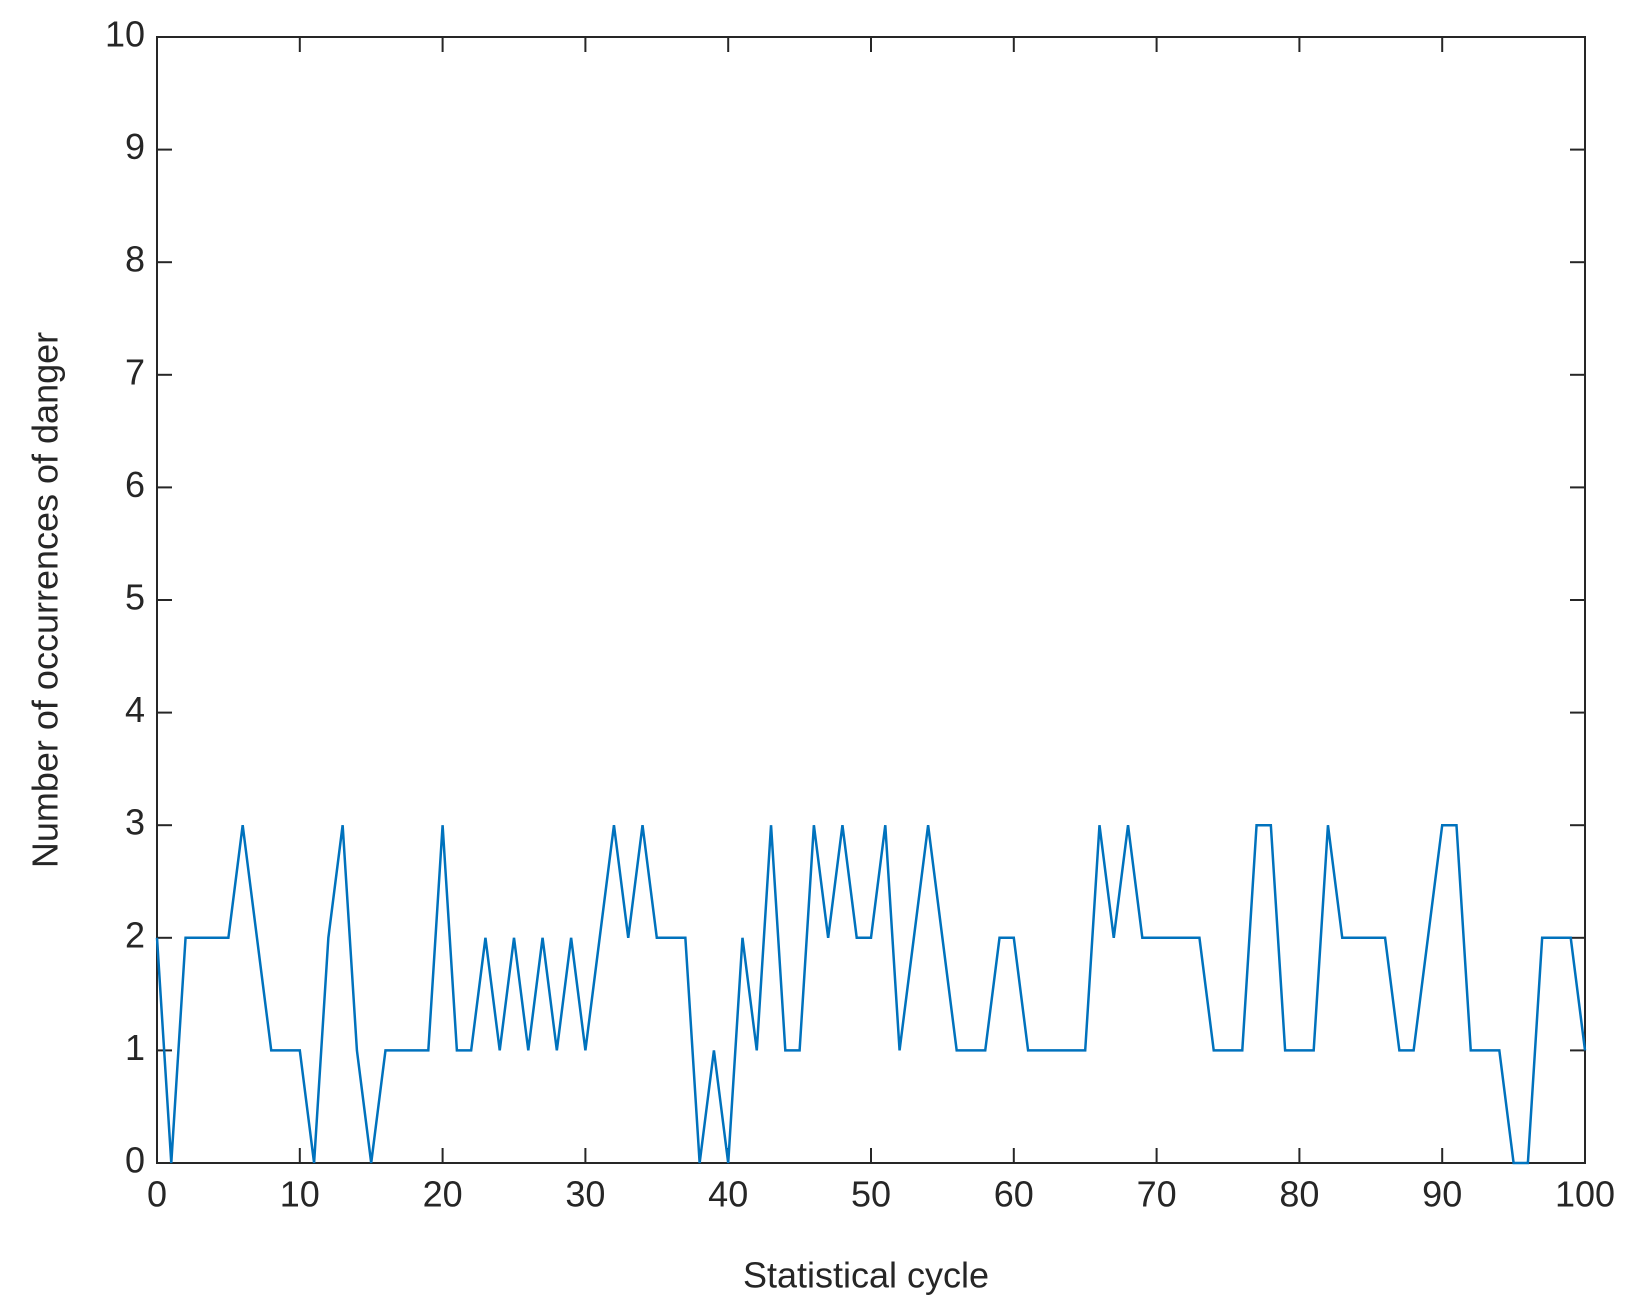 This screenshot has height=1308, width=1629. I want to click on x-tick-label: 40, so click(728, 1194).